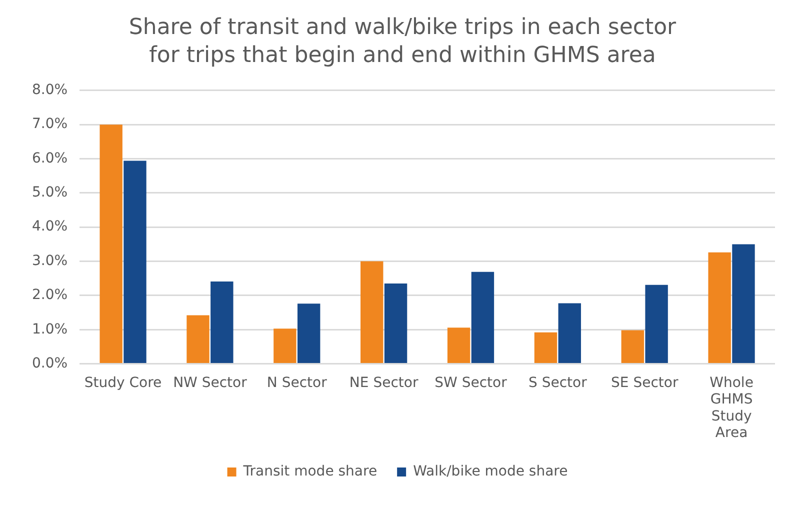  Describe the element at coordinates (383, 382) in the screenshot. I see `x-tick-label: NE Sector` at that location.